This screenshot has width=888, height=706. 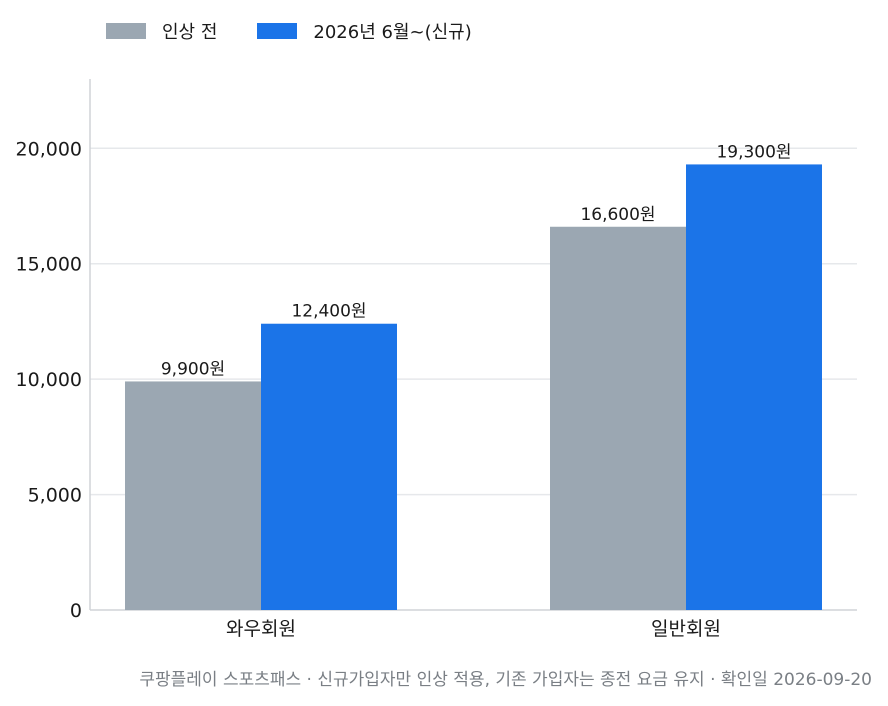 What do you see at coordinates (49, 265) in the screenshot?
I see `y-tick-label: 15,000` at bounding box center [49, 265].